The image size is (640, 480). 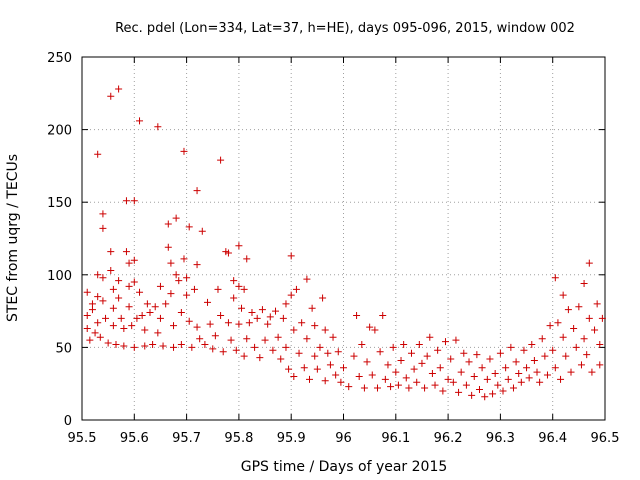 What do you see at coordinates (186, 438) in the screenshot?
I see `x-tick-label: 95.7` at bounding box center [186, 438].